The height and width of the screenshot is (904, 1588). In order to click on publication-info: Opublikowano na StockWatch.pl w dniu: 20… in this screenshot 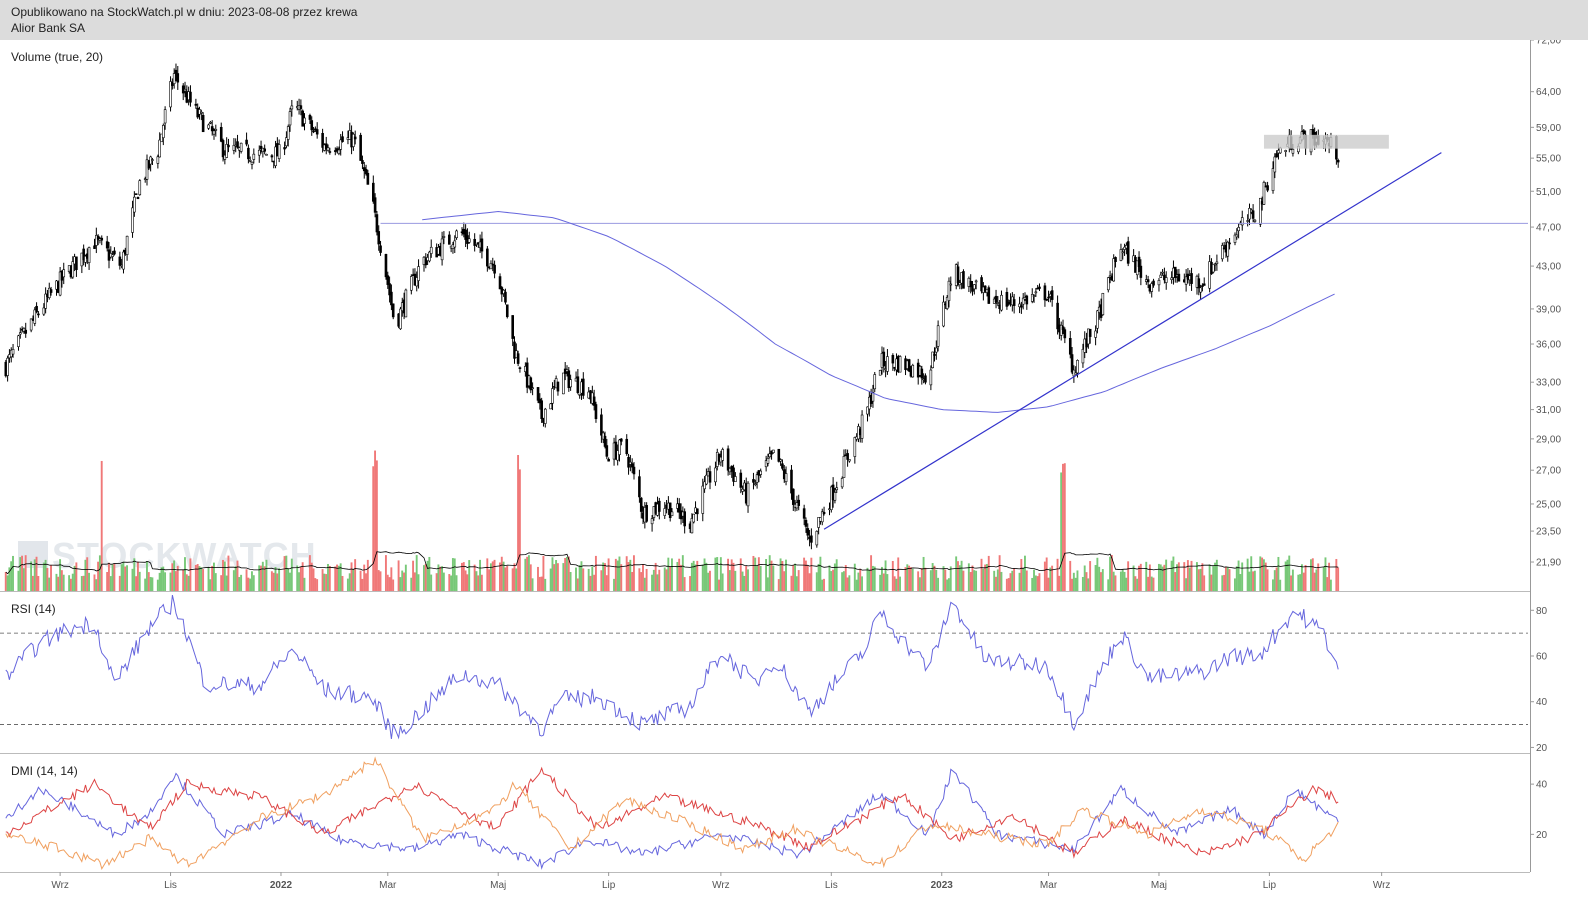, I will do `click(184, 12)`.